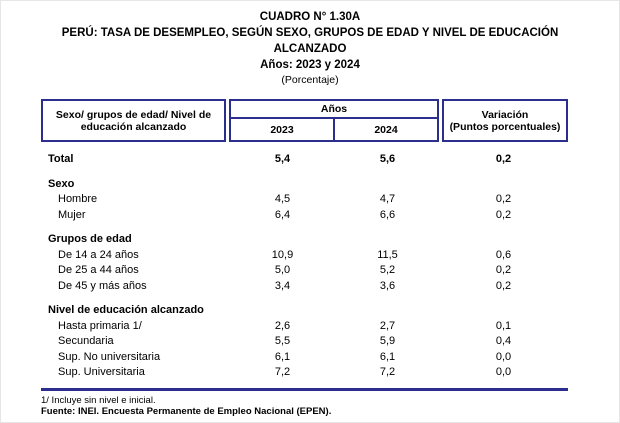 The image size is (620, 423). What do you see at coordinates (126, 310) in the screenshot?
I see `row-label: Nivel de educación alcanzado` at bounding box center [126, 310].